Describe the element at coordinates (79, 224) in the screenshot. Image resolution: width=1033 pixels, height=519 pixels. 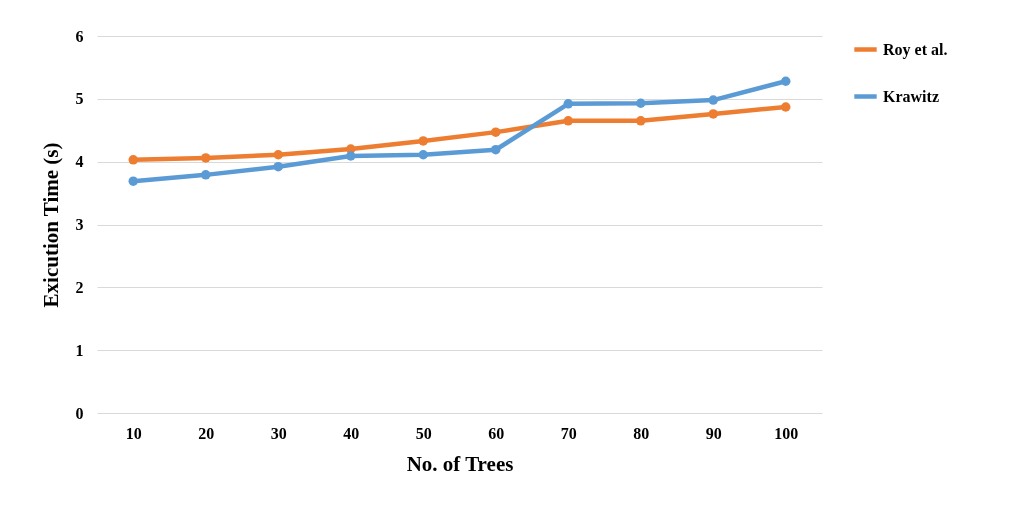
I see `y-tick-label: 3` at that location.